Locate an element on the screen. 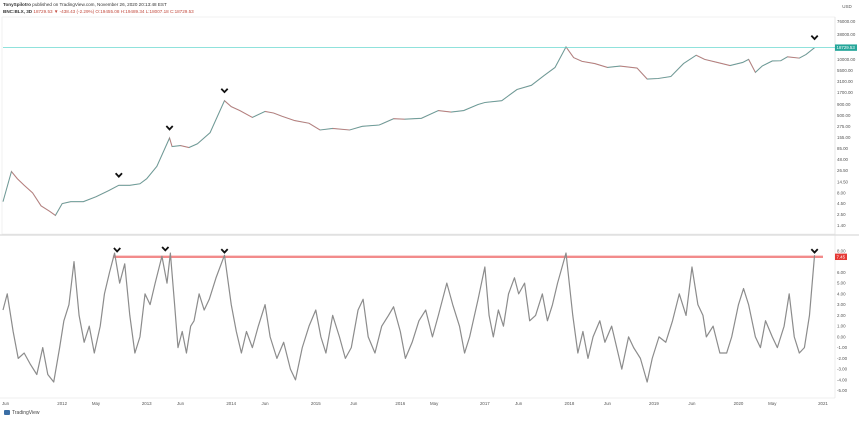 This screenshot has height=421, width=859. oscillator-axis-tick-label: 3.00 is located at coordinates (841, 304).